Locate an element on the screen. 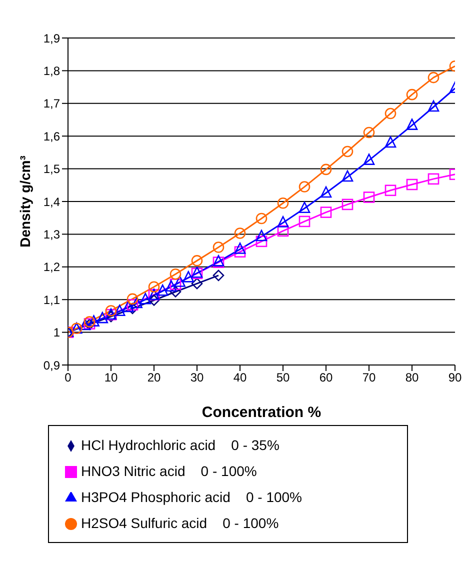 The height and width of the screenshot is (563, 463). y-tick-label: 1,8 is located at coordinates (51, 71).